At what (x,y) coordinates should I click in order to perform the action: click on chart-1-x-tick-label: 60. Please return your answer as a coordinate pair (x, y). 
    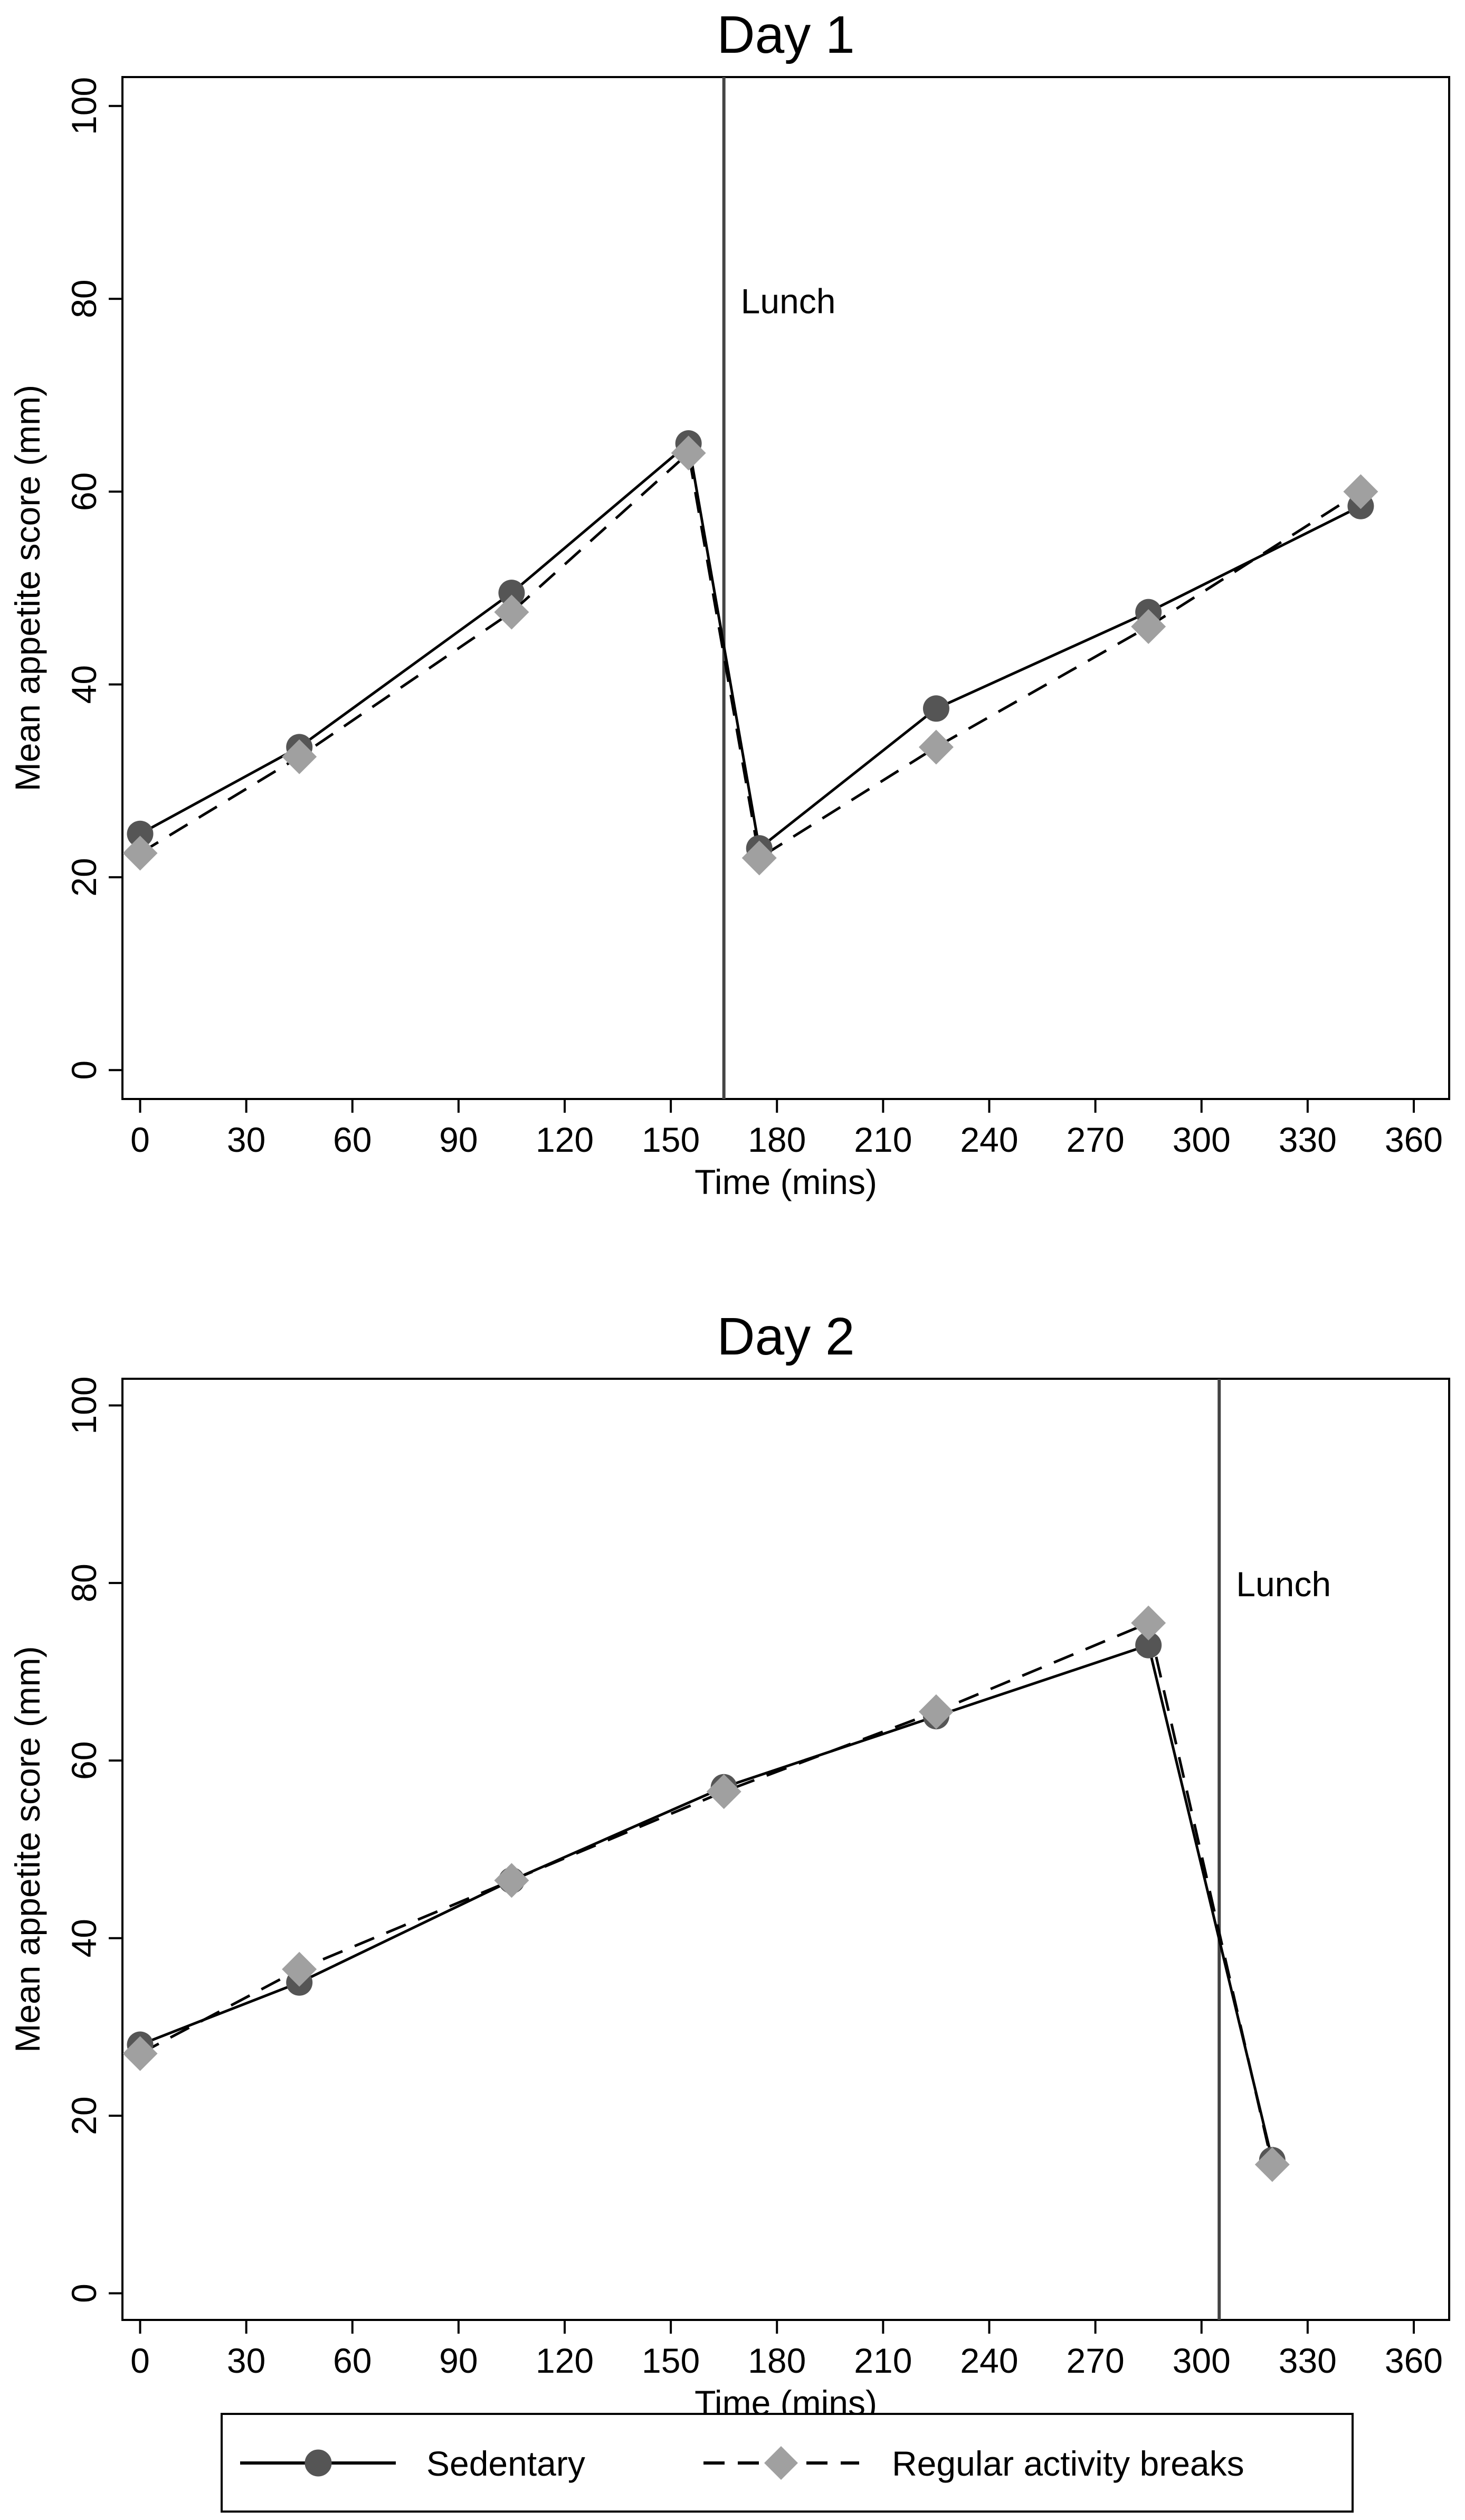
    Looking at the image, I should click on (352, 1139).